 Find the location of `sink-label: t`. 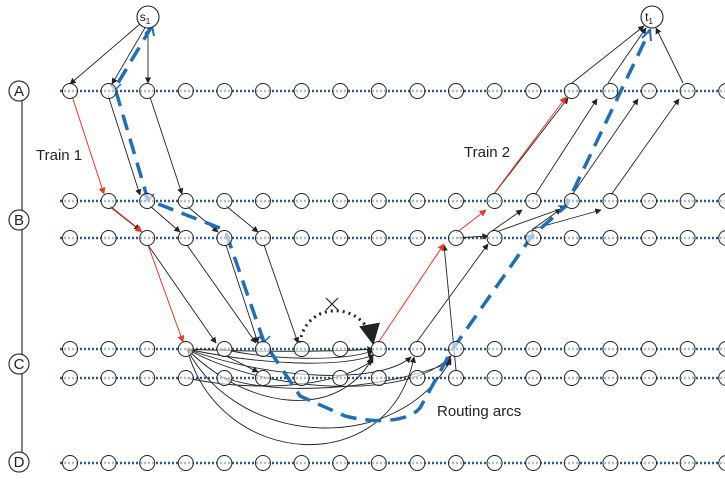

sink-label: t is located at coordinates (647, 17).